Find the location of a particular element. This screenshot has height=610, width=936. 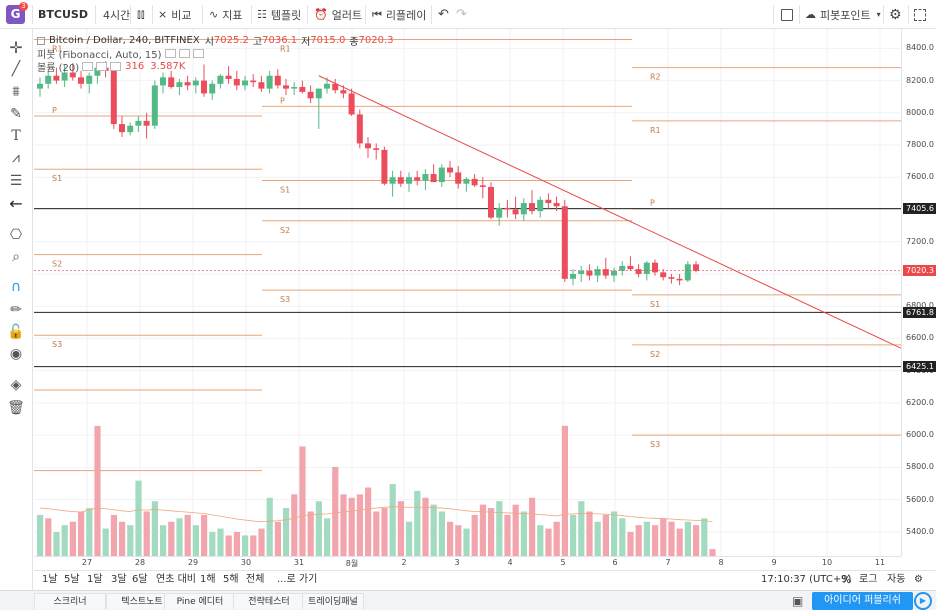

chart-settings-icon: ⚙ is located at coordinates (918, 579).